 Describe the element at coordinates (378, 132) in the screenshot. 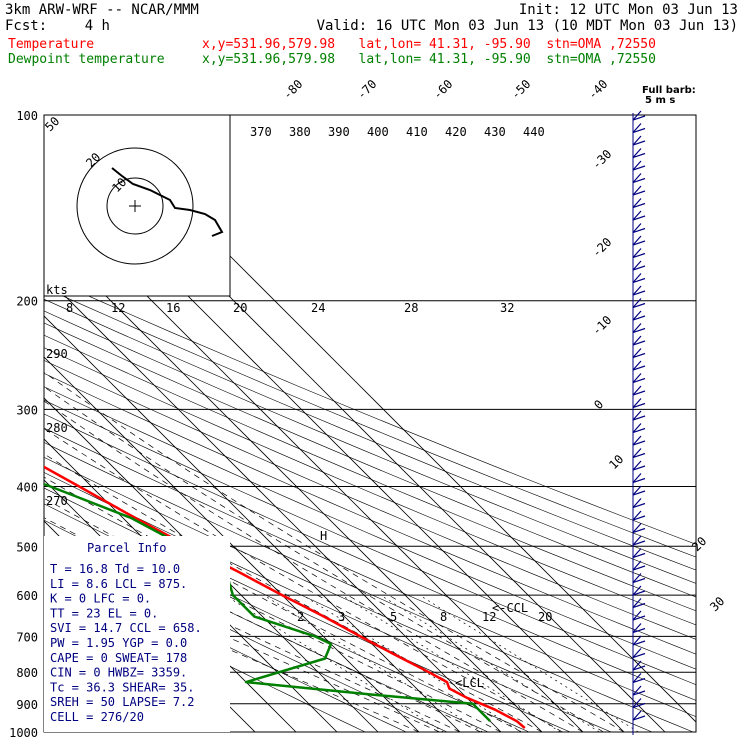

I see `theta-tick-label: 400` at that location.